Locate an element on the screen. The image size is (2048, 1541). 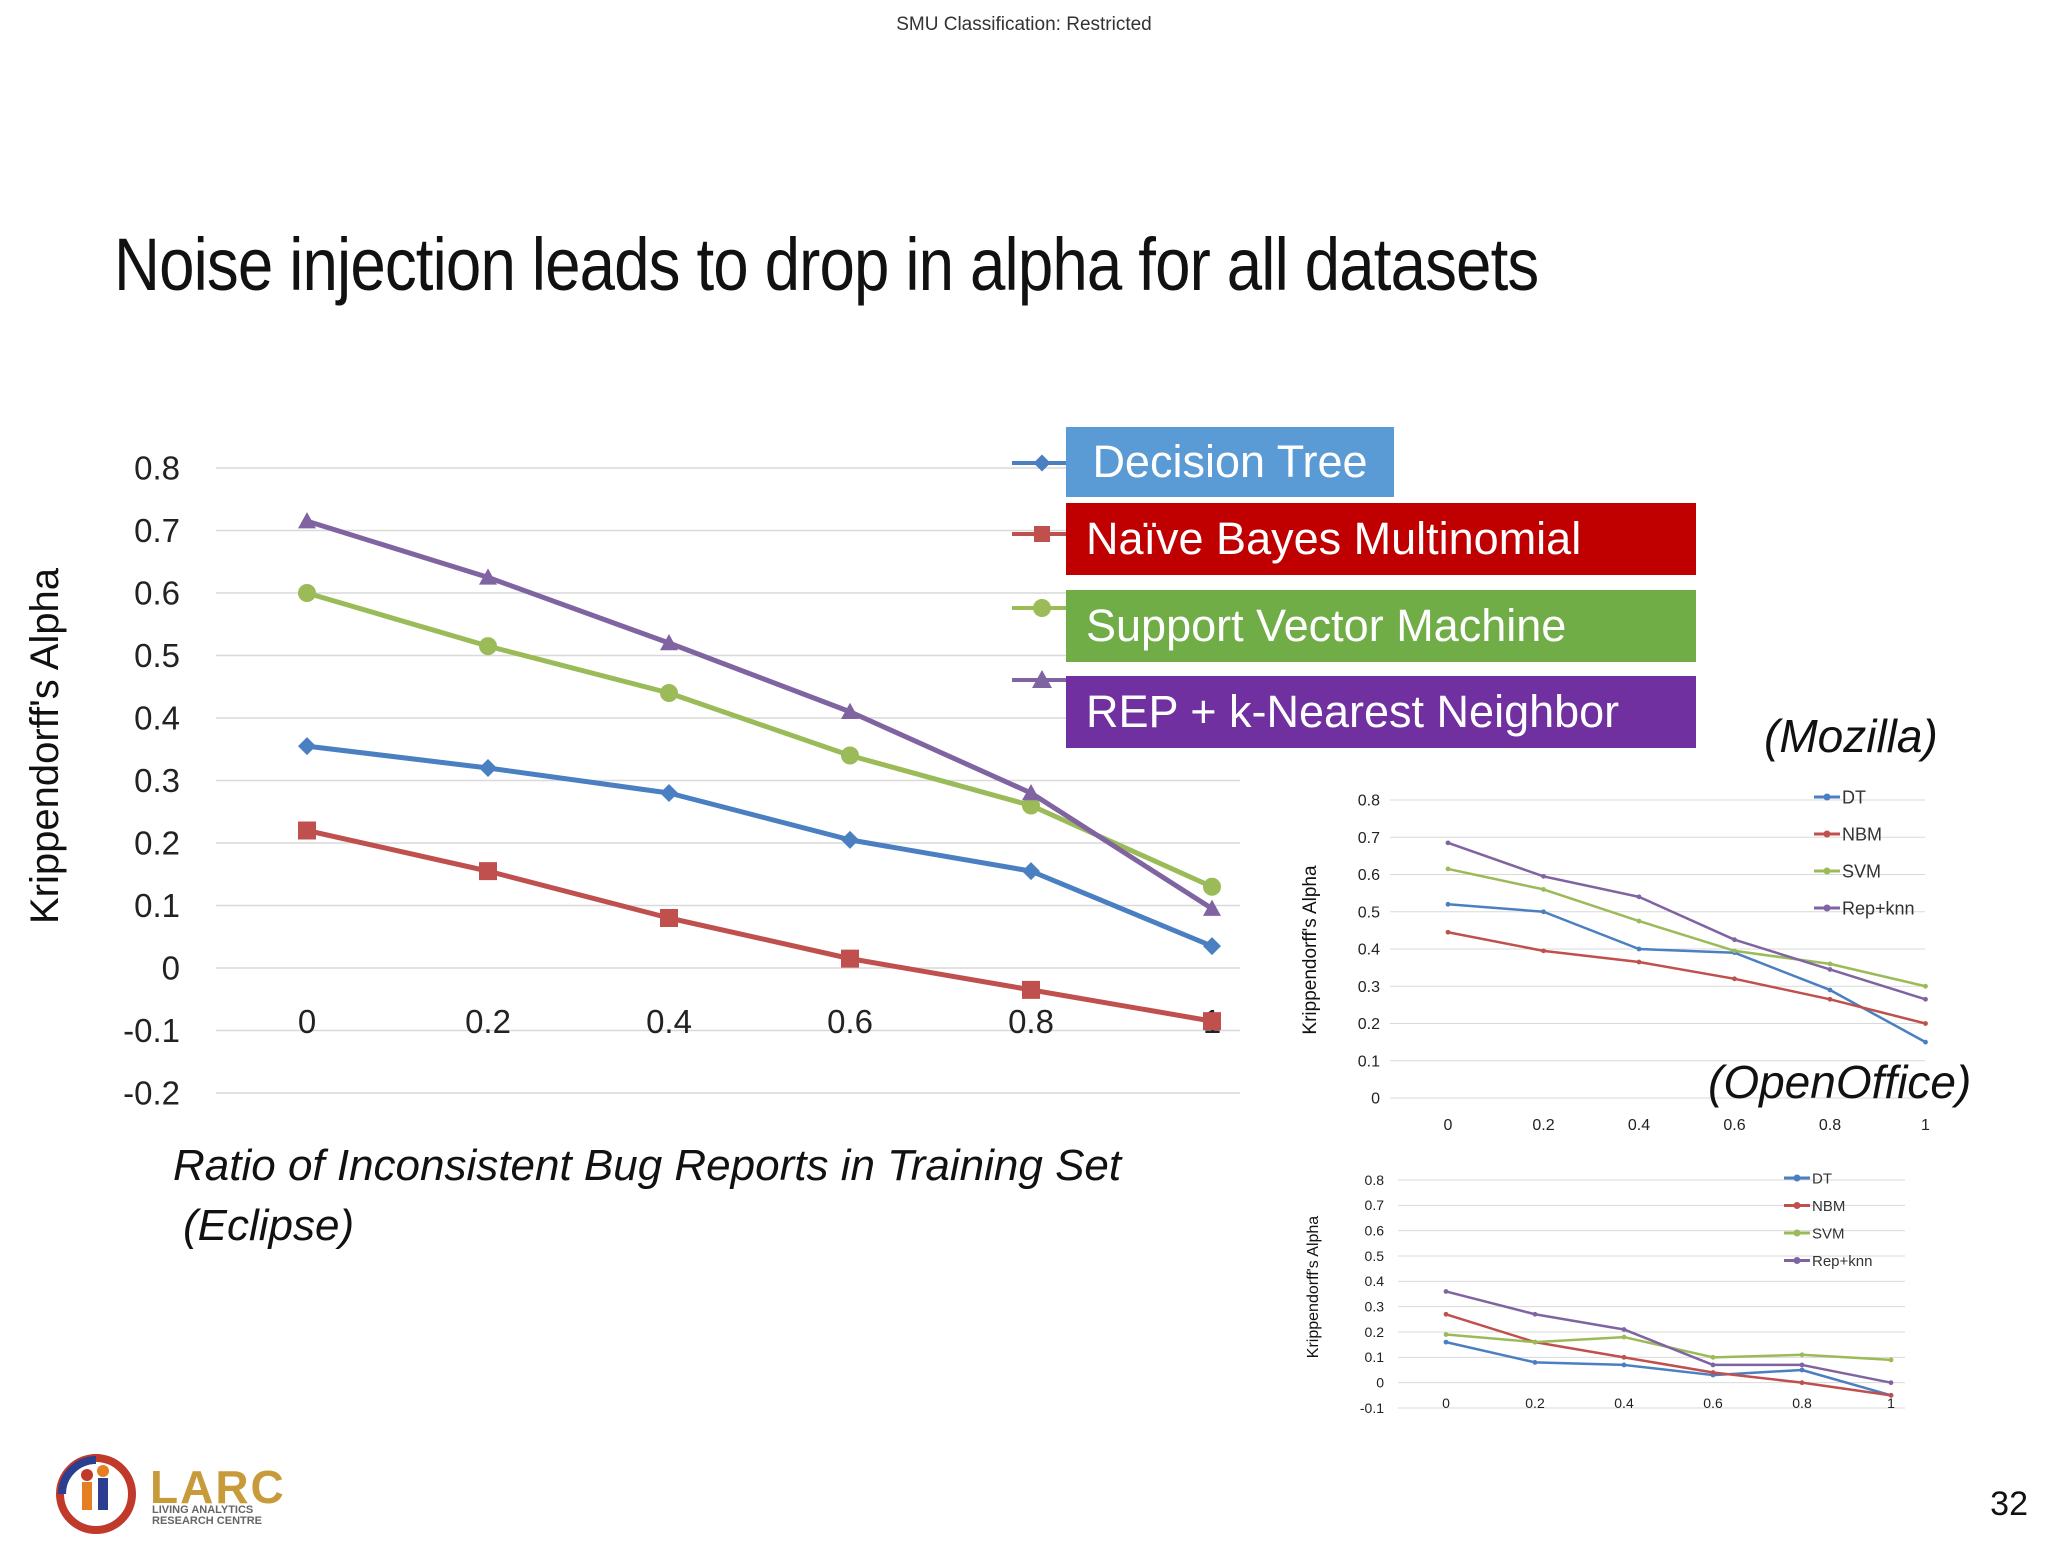
eclipse-y-tick-label: 0.6 is located at coordinates (157, 593).